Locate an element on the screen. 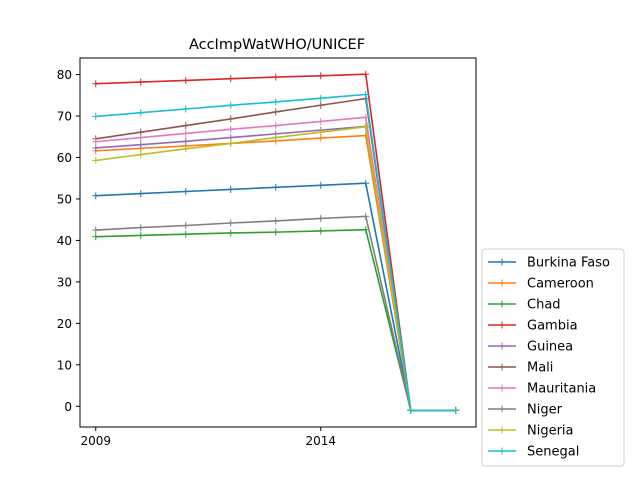 The width and height of the screenshot is (640, 484). legend-item: Nigeria is located at coordinates (531, 431).